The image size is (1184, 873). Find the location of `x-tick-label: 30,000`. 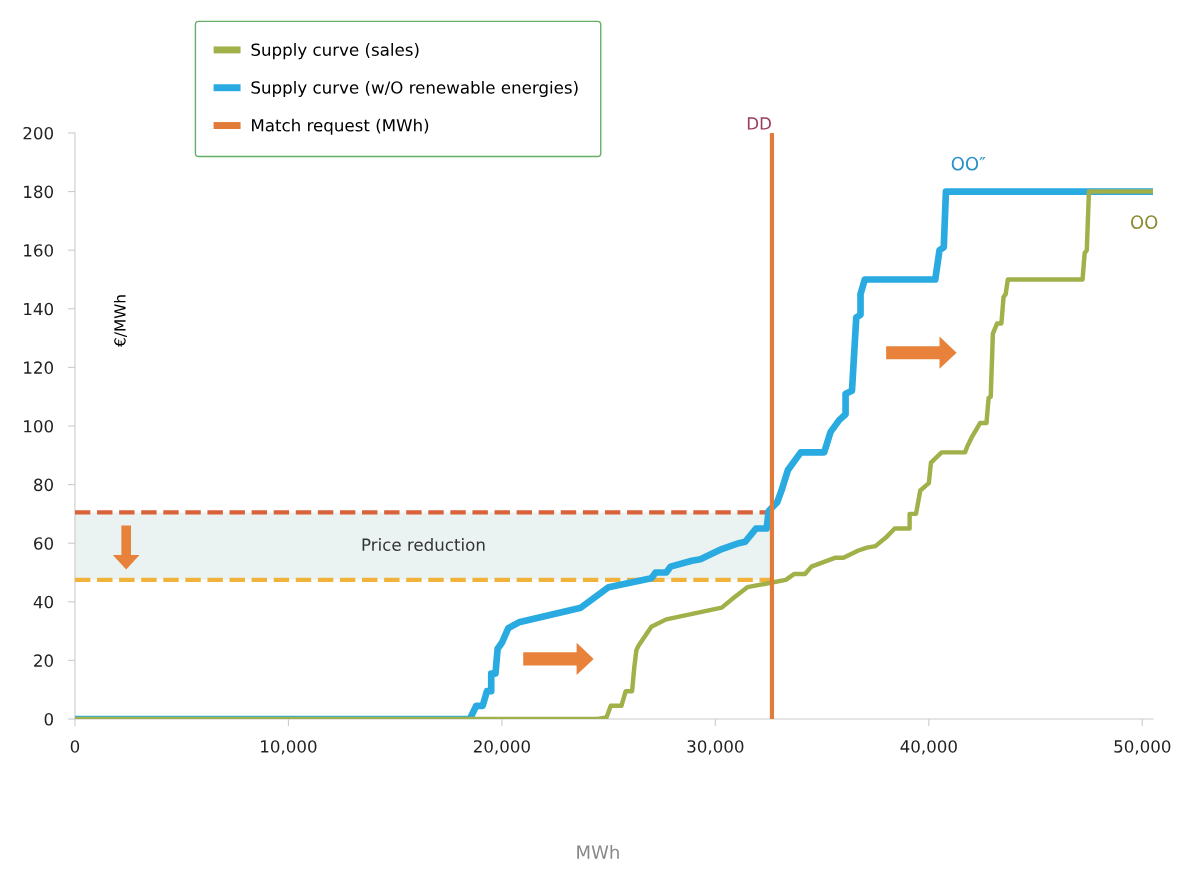

x-tick-label: 30,000 is located at coordinates (715, 747).